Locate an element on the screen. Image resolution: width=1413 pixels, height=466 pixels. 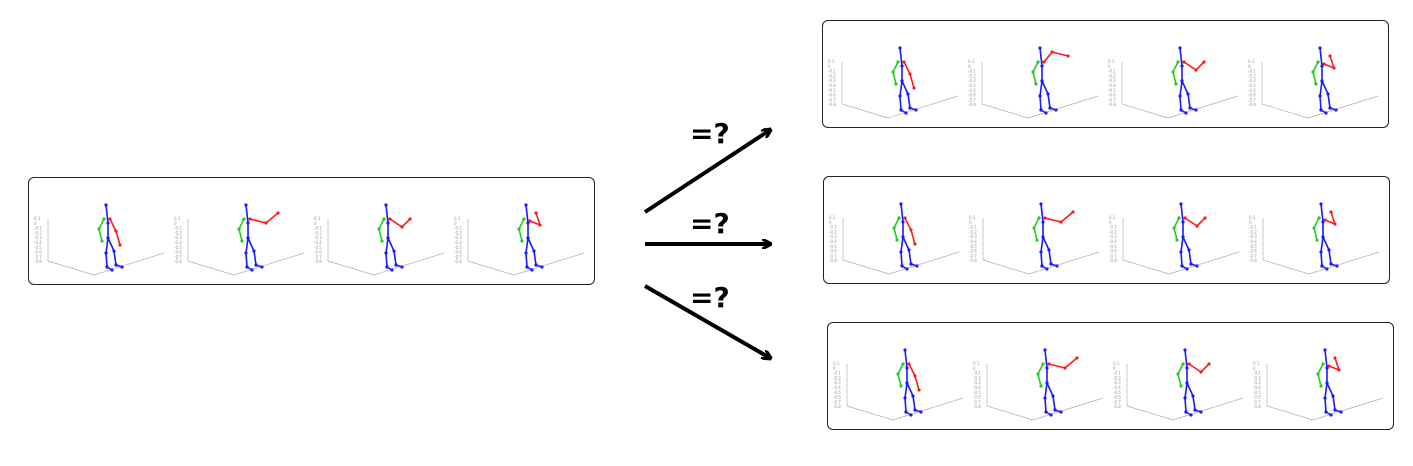
axis-tick-label: 0 is located at coordinates (1254, 368).